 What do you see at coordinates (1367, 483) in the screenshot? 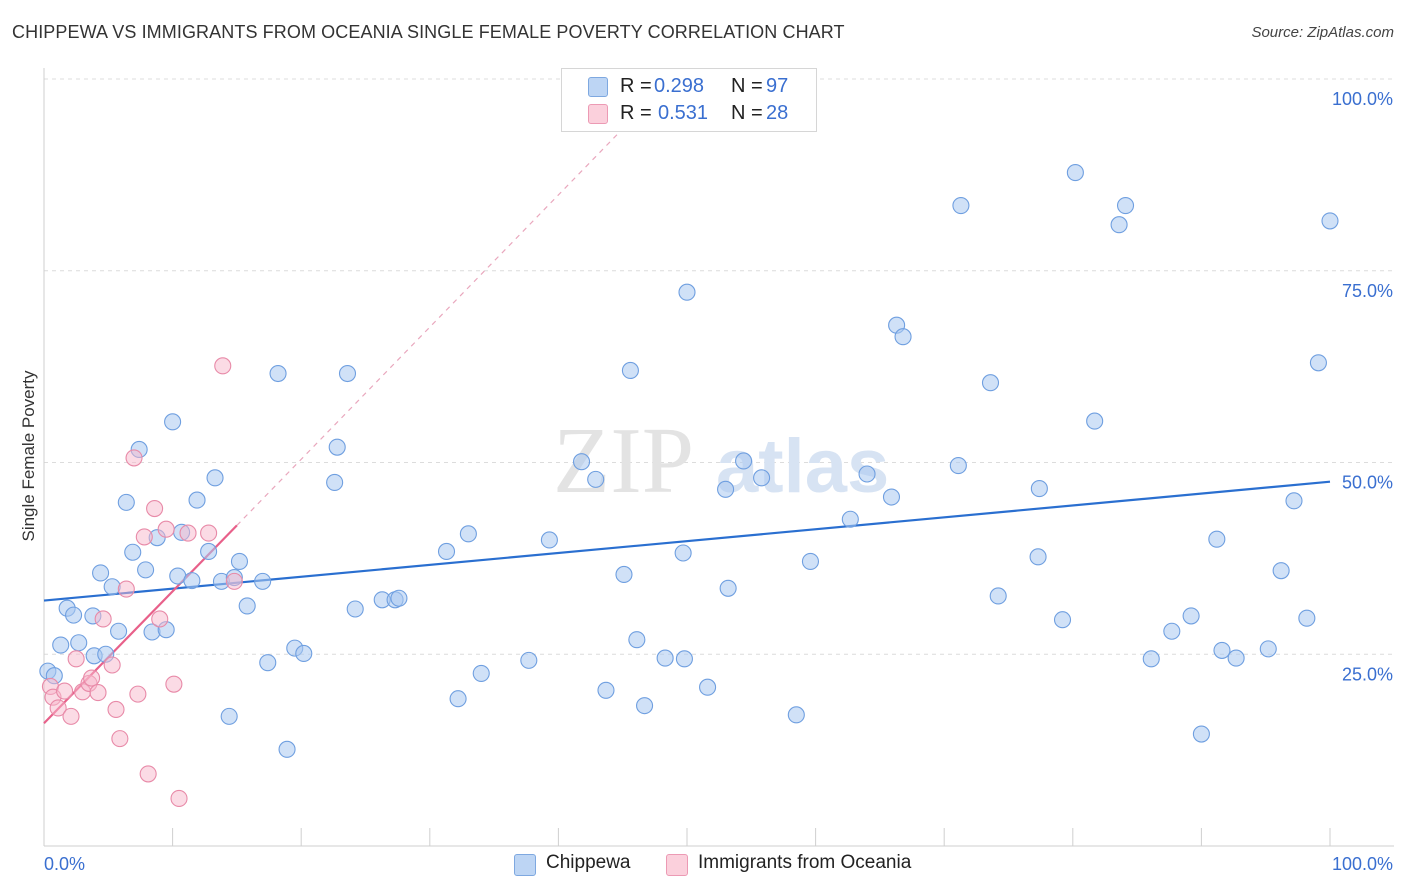
I see `y-tick-label: 50.0%` at bounding box center [1367, 483].